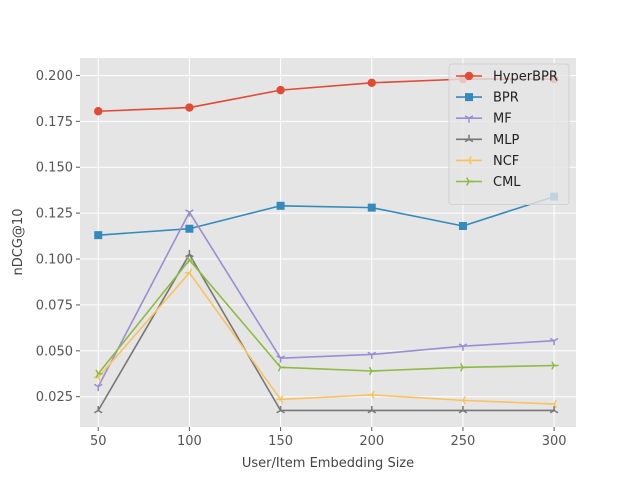  What do you see at coordinates (469, 97) in the screenshot?
I see `legend-marker-bpr` at bounding box center [469, 97].